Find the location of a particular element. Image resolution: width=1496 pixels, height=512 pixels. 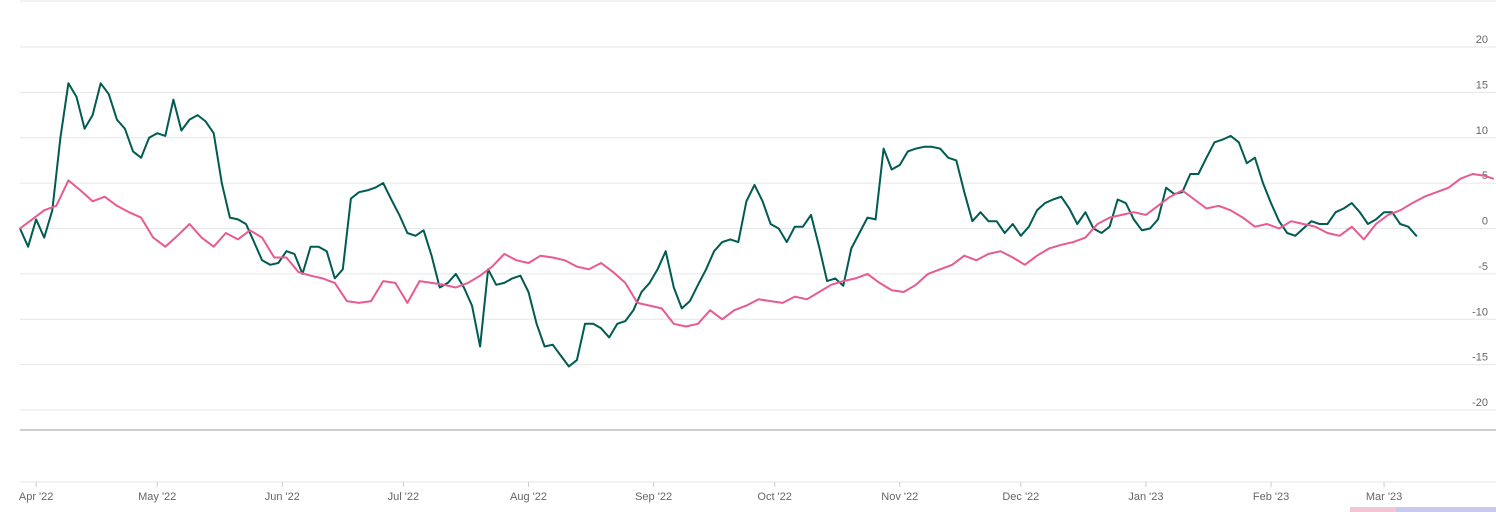

y-tick-label: 20 is located at coordinates (1482, 40).